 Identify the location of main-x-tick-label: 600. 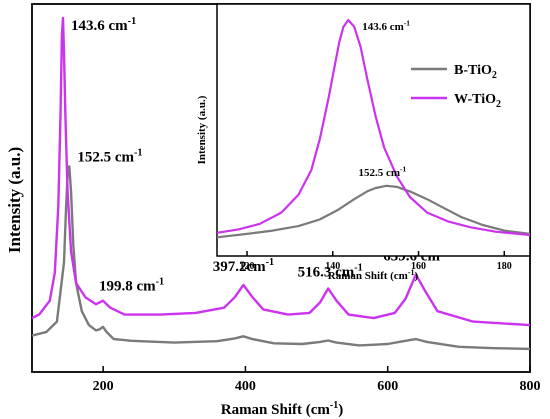
(387, 386).